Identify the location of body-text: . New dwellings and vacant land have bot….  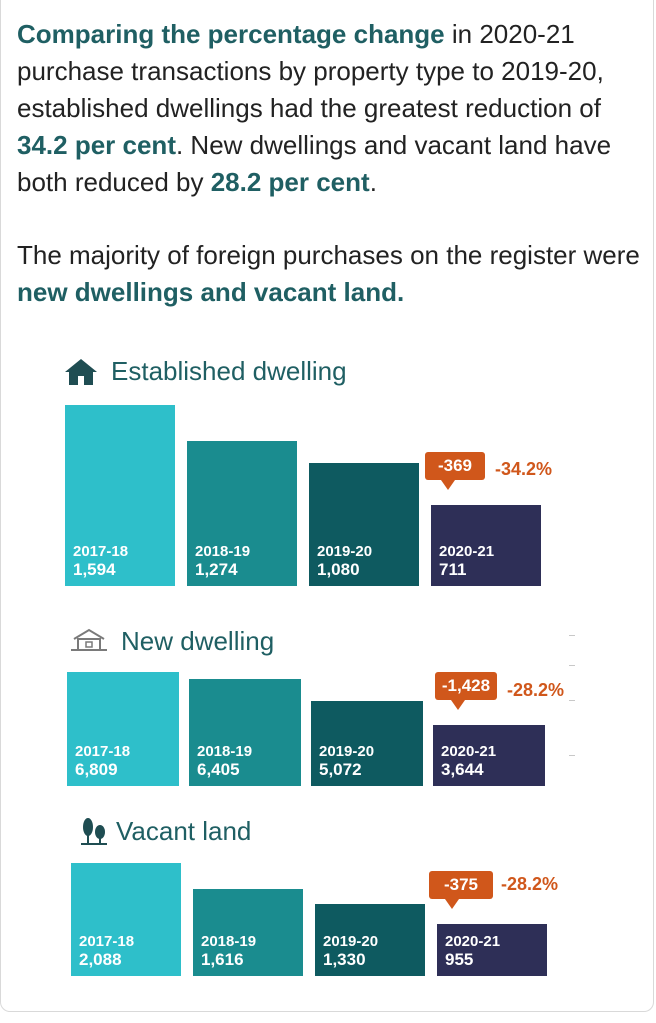
(314, 163).